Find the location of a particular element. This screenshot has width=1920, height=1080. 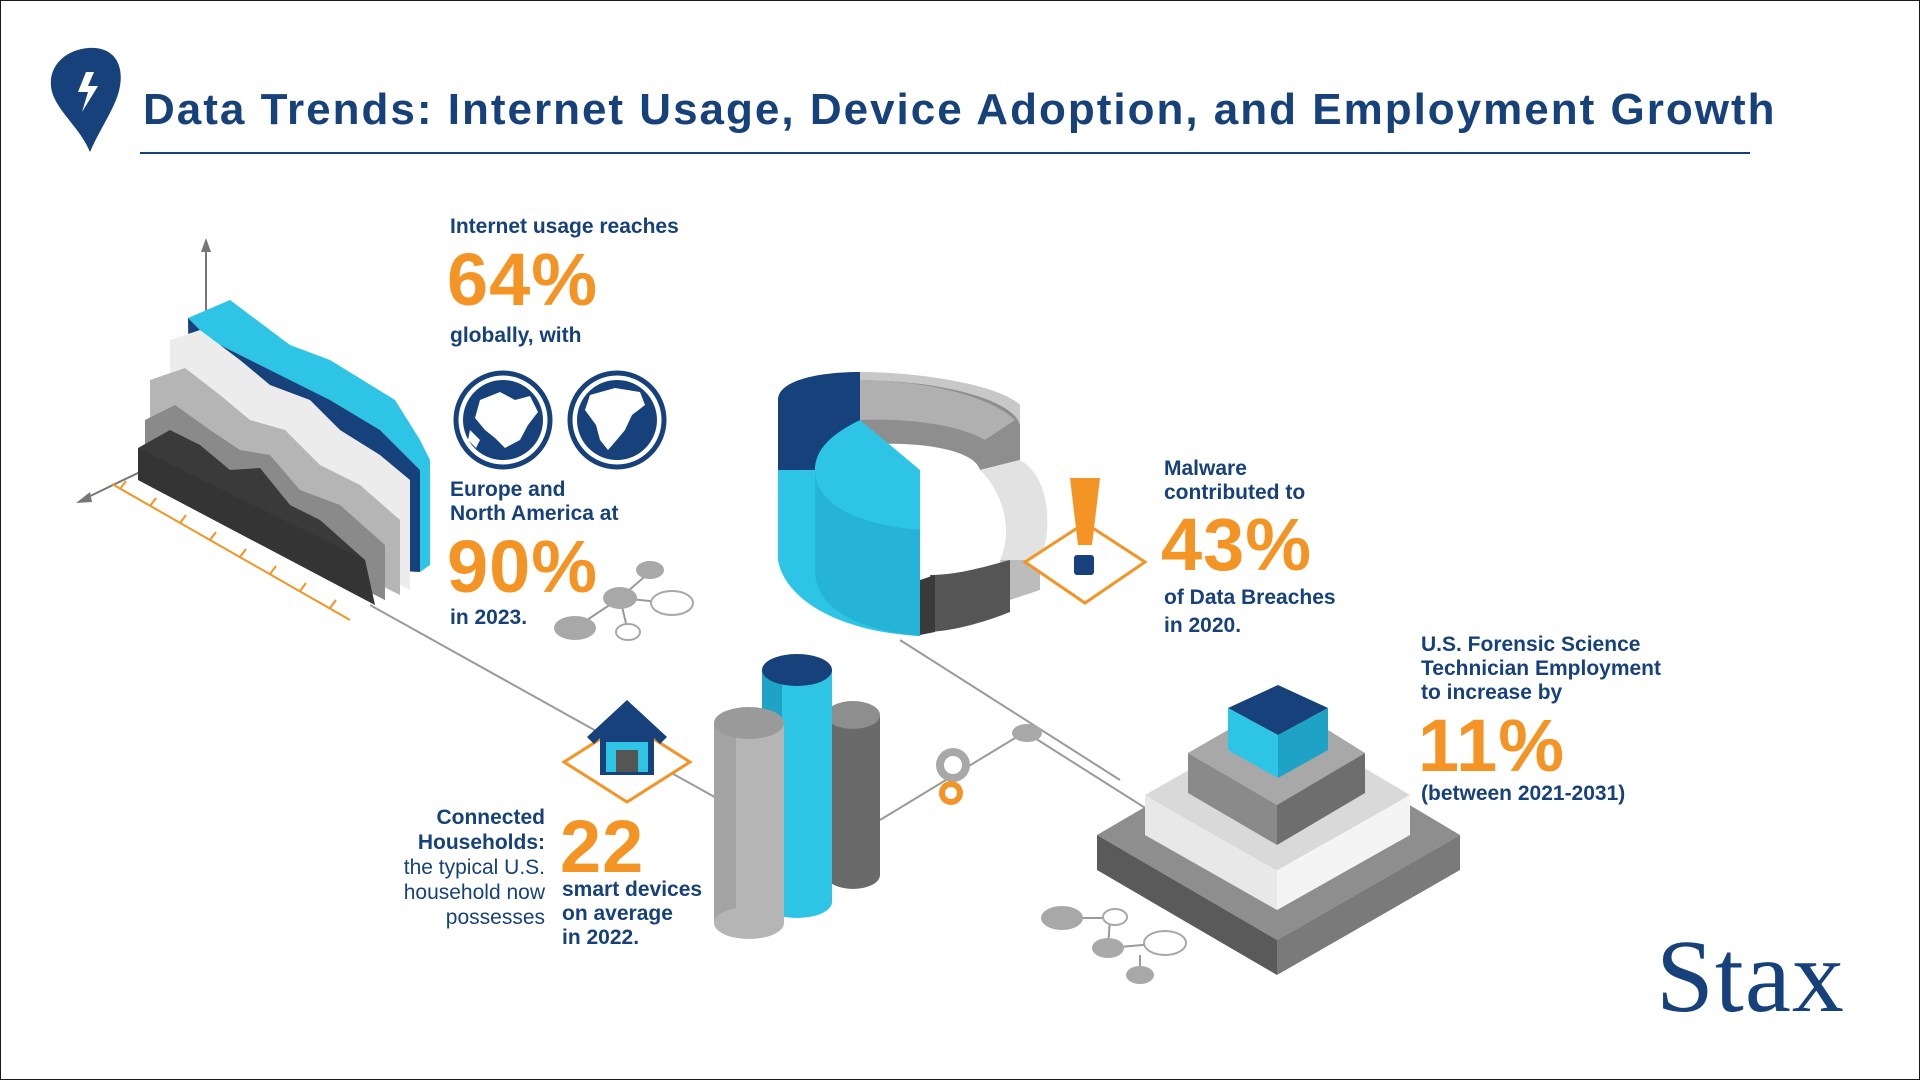

internet-line3a: Europe and is located at coordinates (508, 489).